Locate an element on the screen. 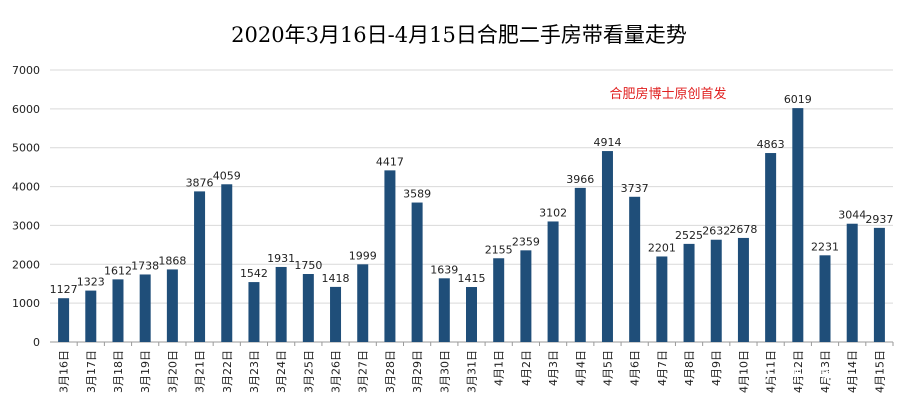 The width and height of the screenshot is (918, 412). x-tick-label: 3月22日 is located at coordinates (227, 371).